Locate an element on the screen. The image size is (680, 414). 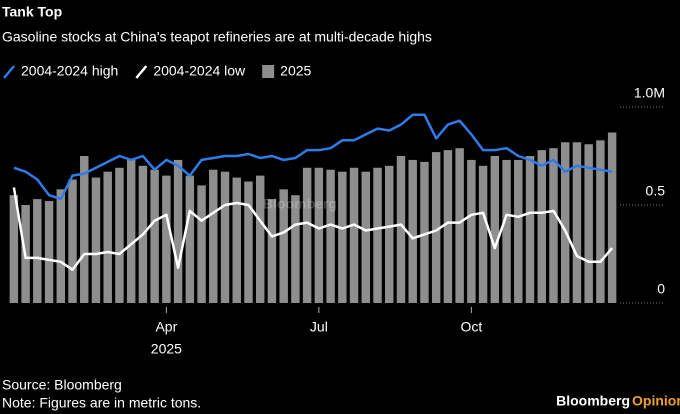
y-tick-label: 0 is located at coordinates (661, 289).